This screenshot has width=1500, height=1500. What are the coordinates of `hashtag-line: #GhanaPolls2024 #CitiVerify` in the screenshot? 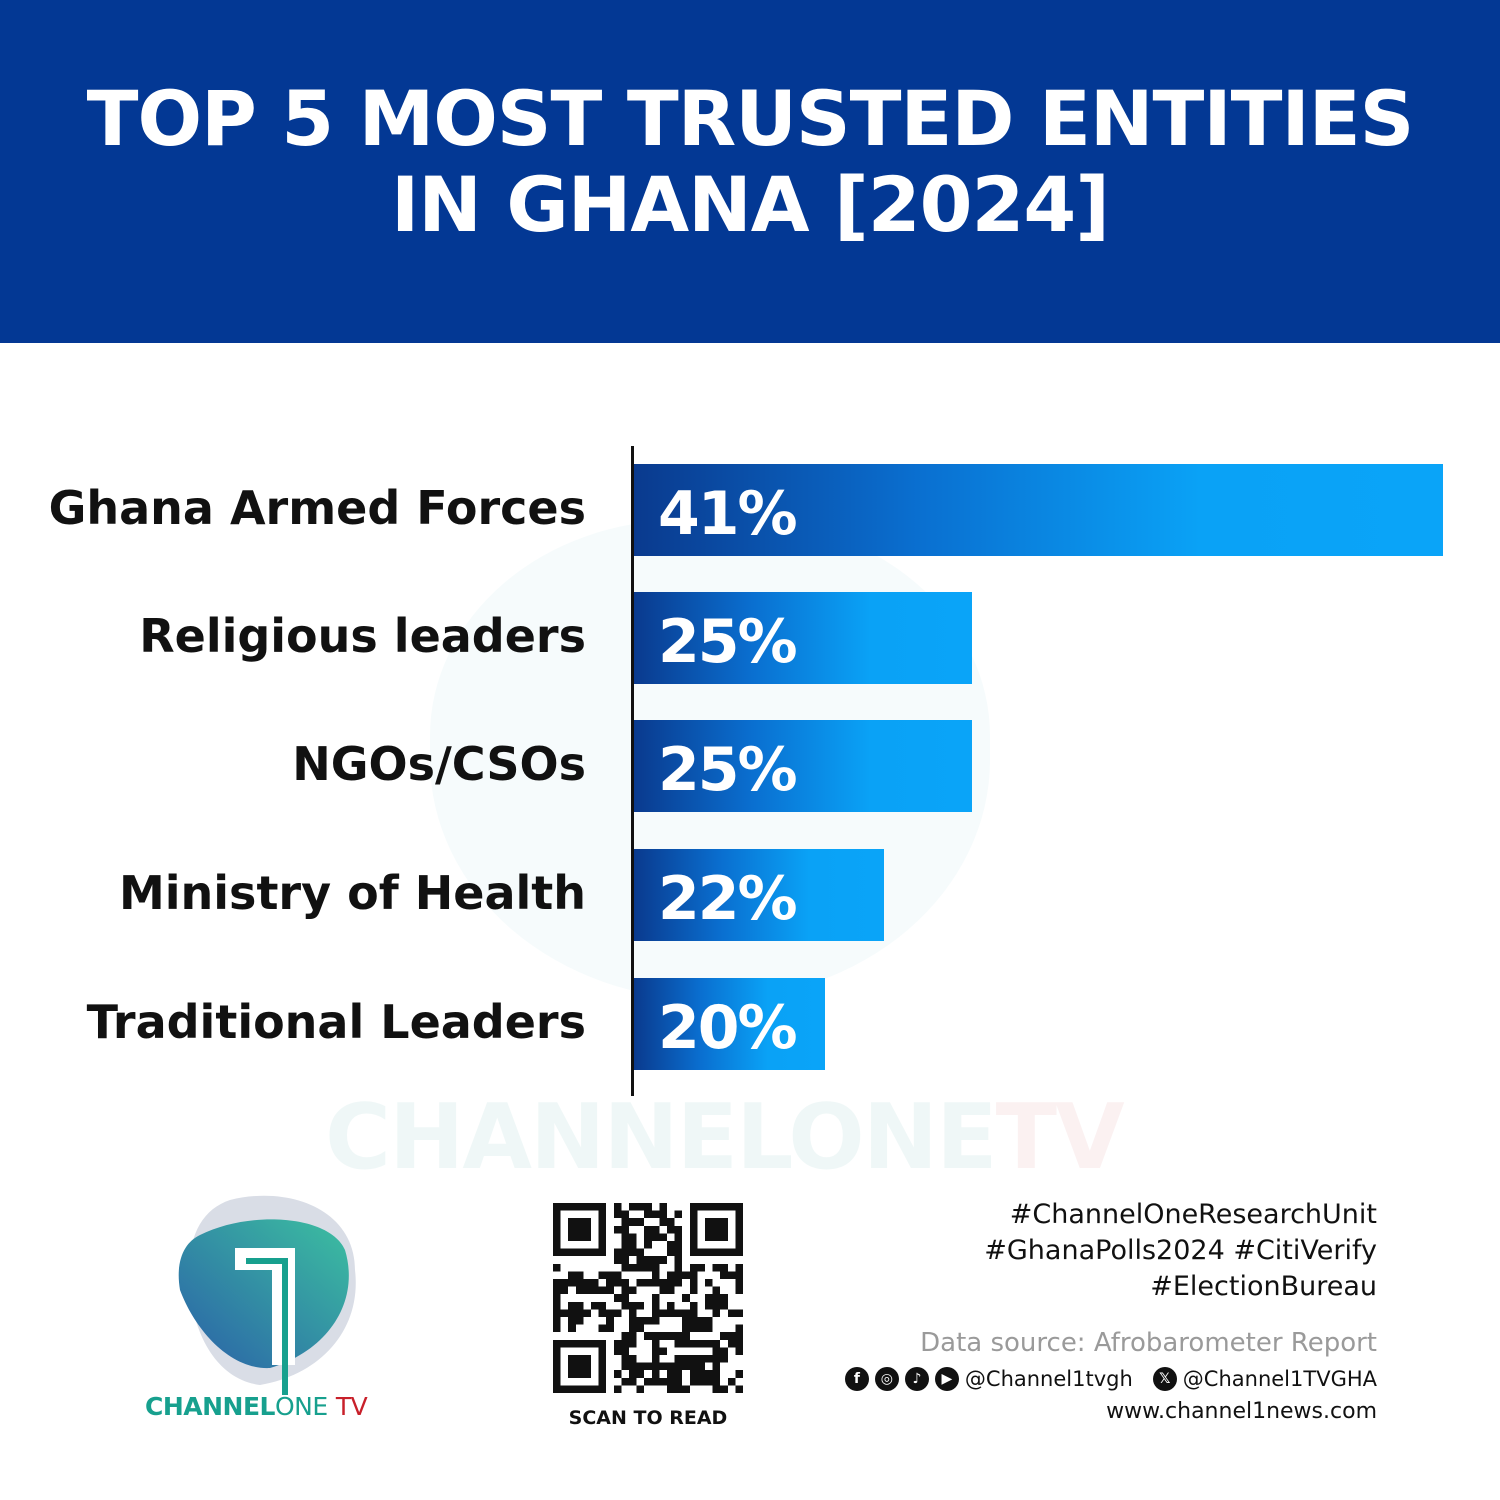 It's located at (1180, 1250).